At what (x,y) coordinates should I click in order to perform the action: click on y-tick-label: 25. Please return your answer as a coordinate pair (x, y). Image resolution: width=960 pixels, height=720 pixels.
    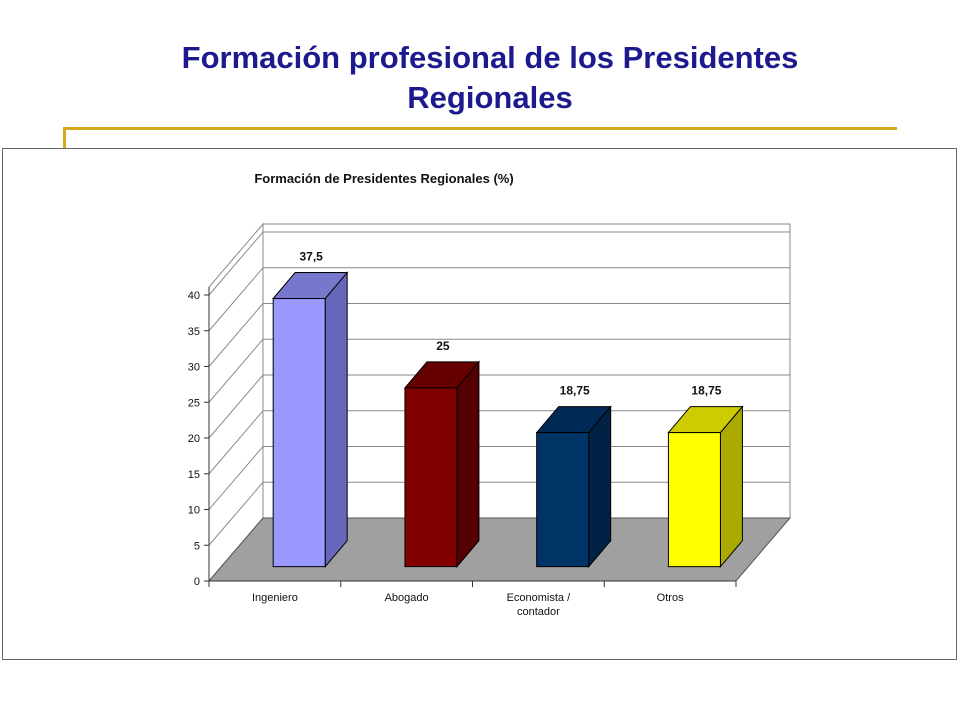
    Looking at the image, I should click on (194, 403).